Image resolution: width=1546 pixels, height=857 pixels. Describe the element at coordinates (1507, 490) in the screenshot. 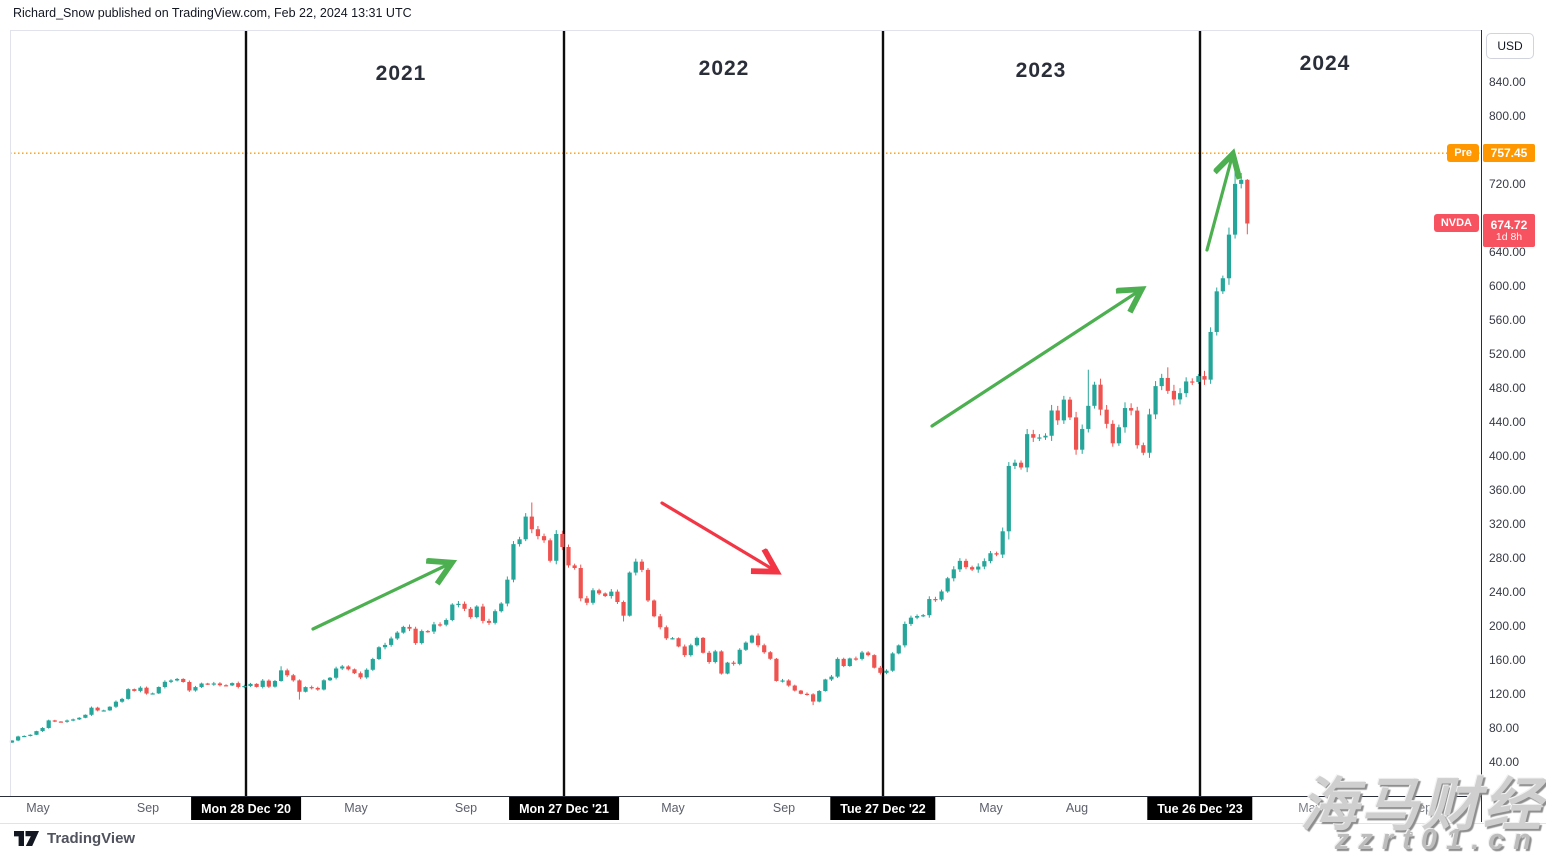

I see `price-tick-label: 360.00` at that location.